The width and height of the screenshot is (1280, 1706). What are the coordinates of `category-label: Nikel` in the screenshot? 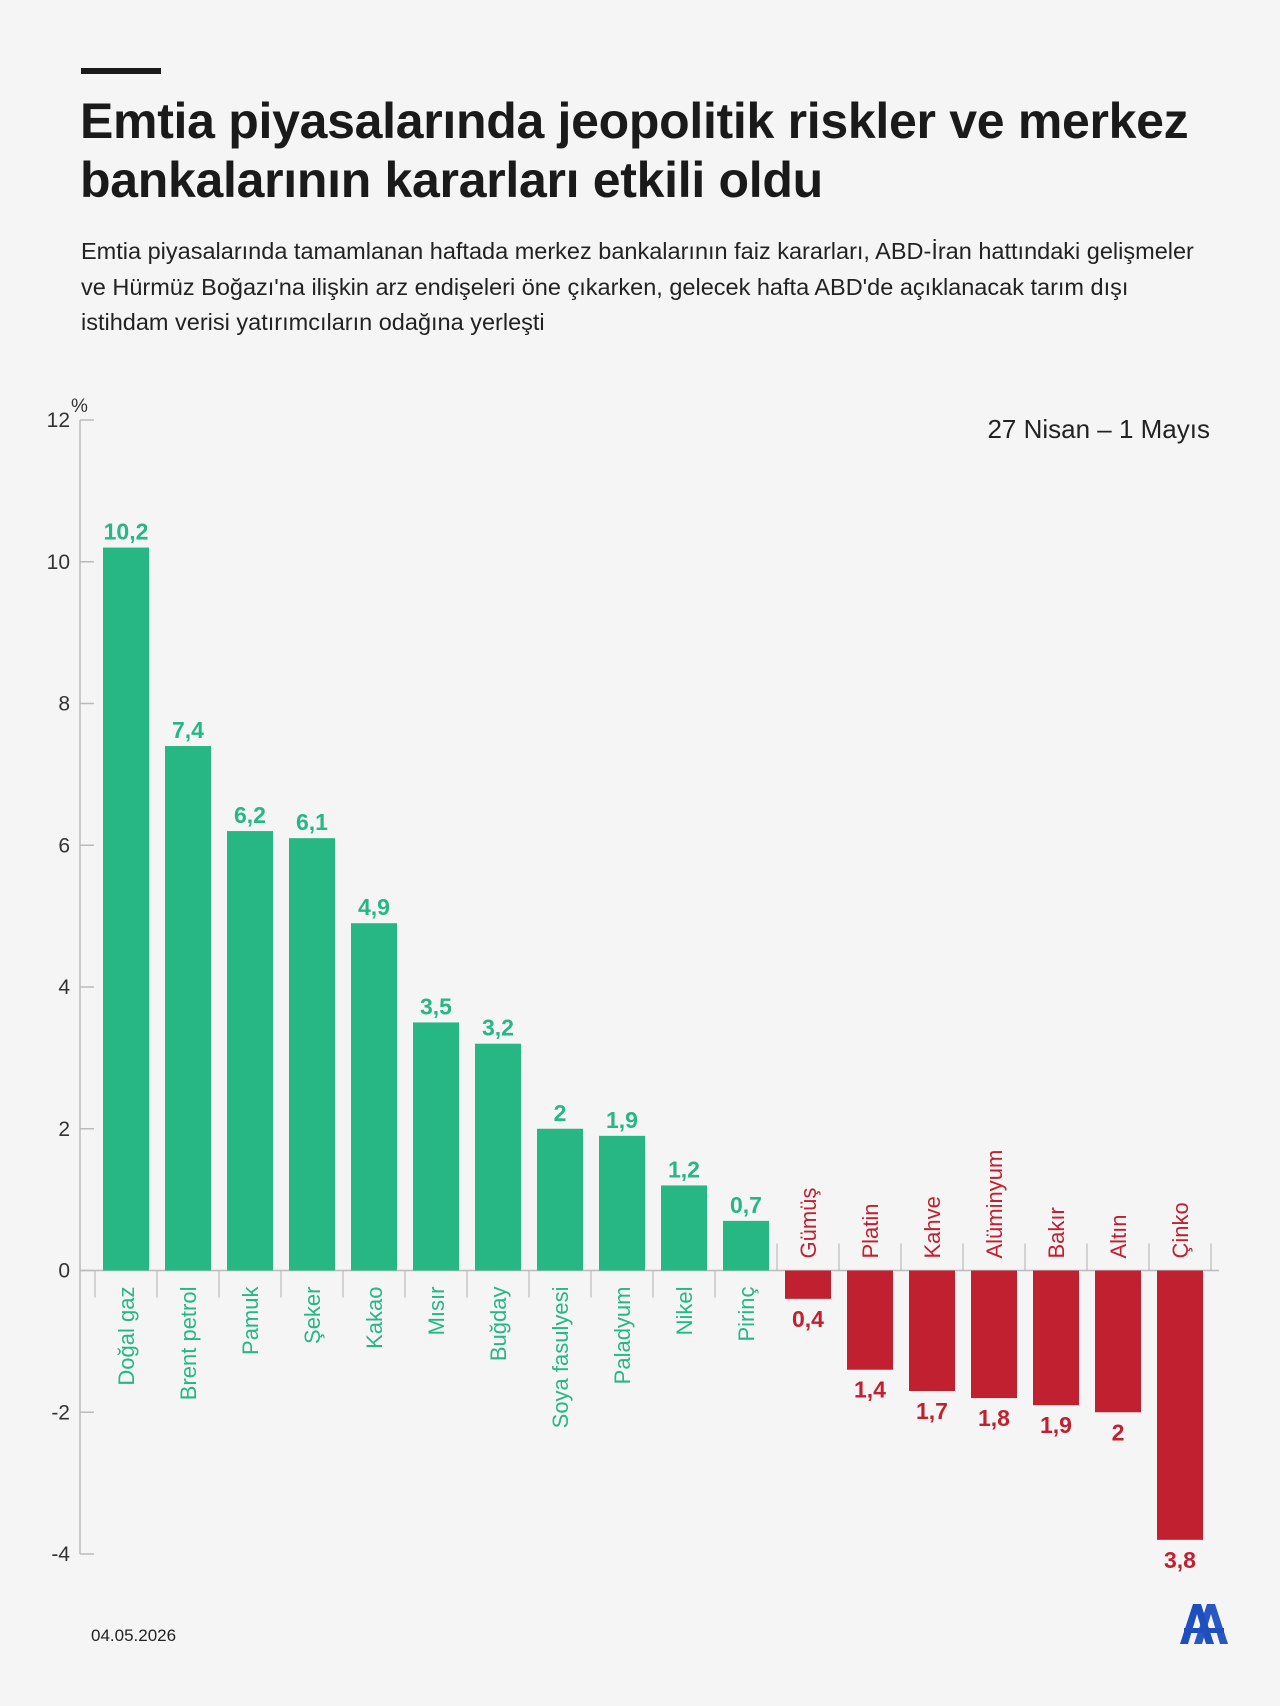 It's located at (684, 1311).